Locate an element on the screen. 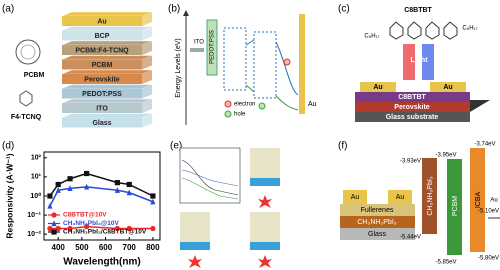  layer-label: PEDOT:PSS is located at coordinates (102, 94).